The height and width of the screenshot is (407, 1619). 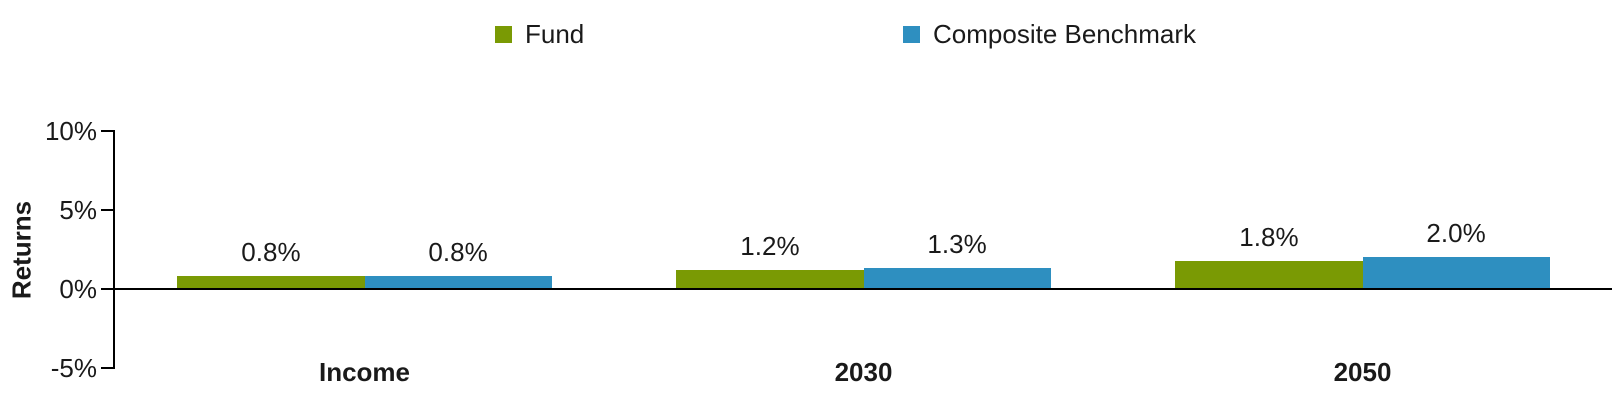 What do you see at coordinates (271, 252) in the screenshot?
I see `value-label-fund-income: 0.8%` at bounding box center [271, 252].